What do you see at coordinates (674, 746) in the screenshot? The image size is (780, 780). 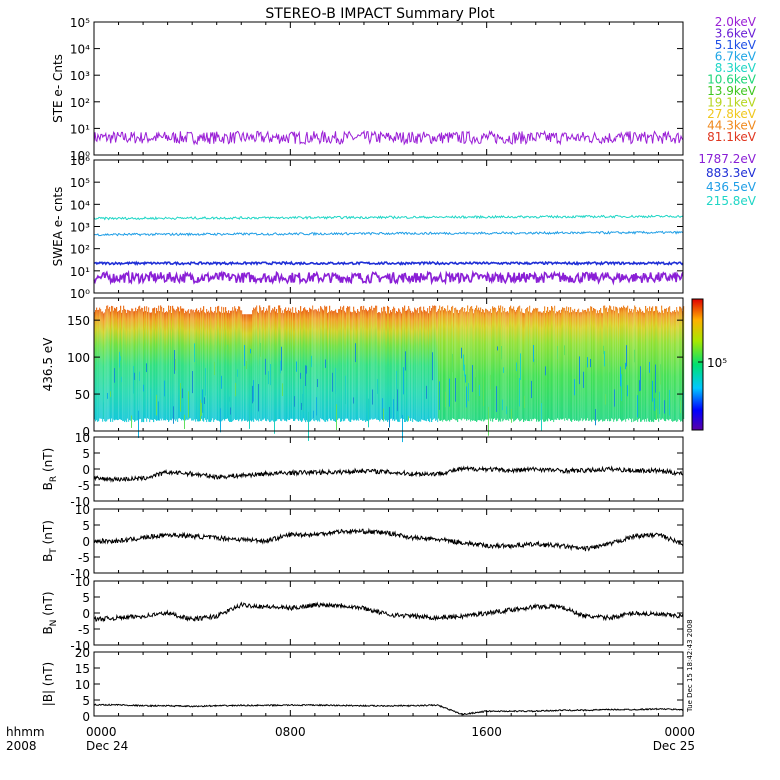 I see `x-tick-date-label: Dec 25` at bounding box center [674, 746].